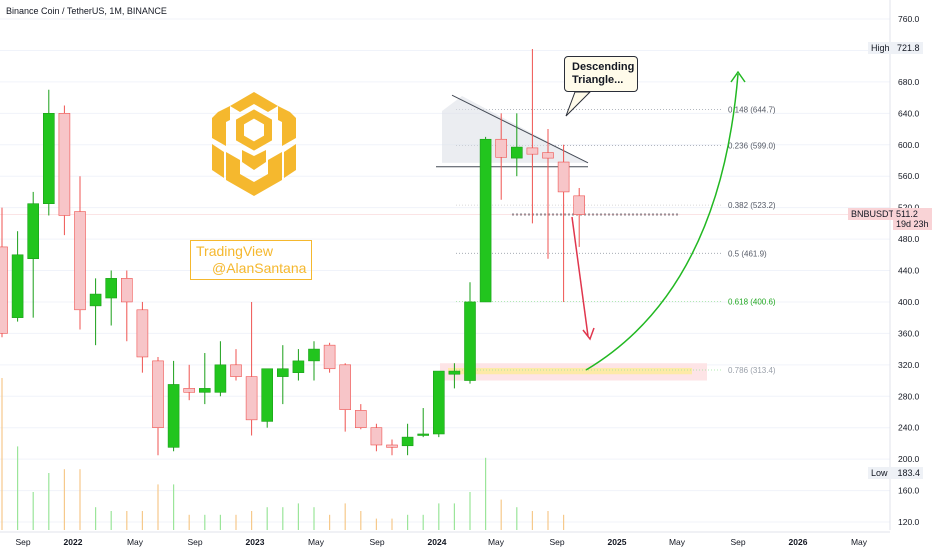 The height and width of the screenshot is (550, 932). I want to click on high-label: High 721.8, so click(895, 48).